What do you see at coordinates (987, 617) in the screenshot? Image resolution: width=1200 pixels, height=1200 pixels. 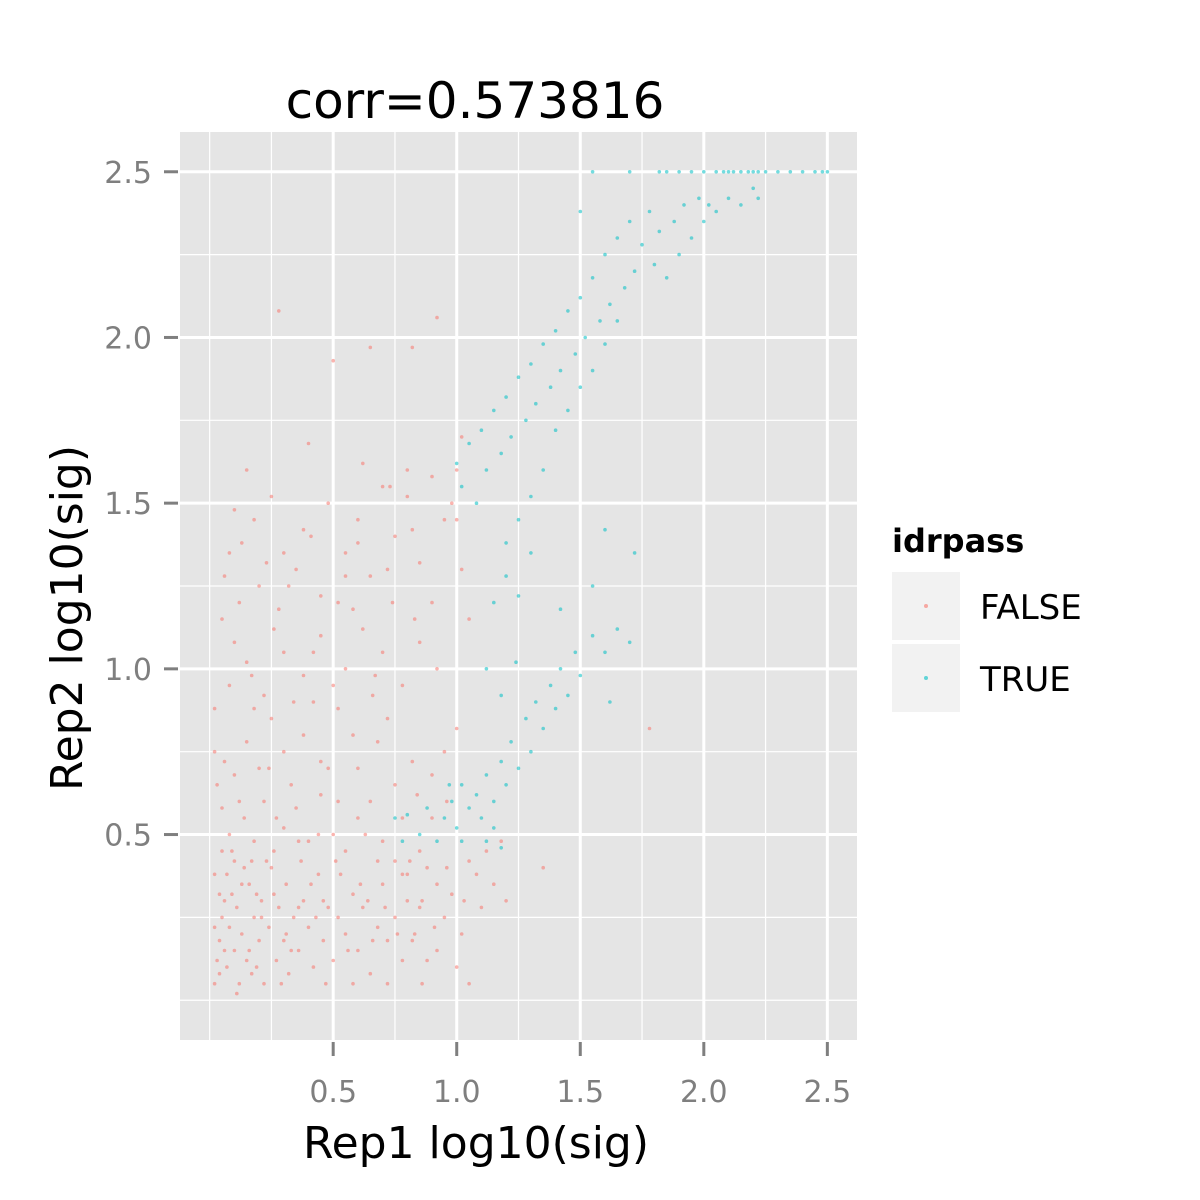 I see `legend: idrpass FALSE TRUE` at bounding box center [987, 617].